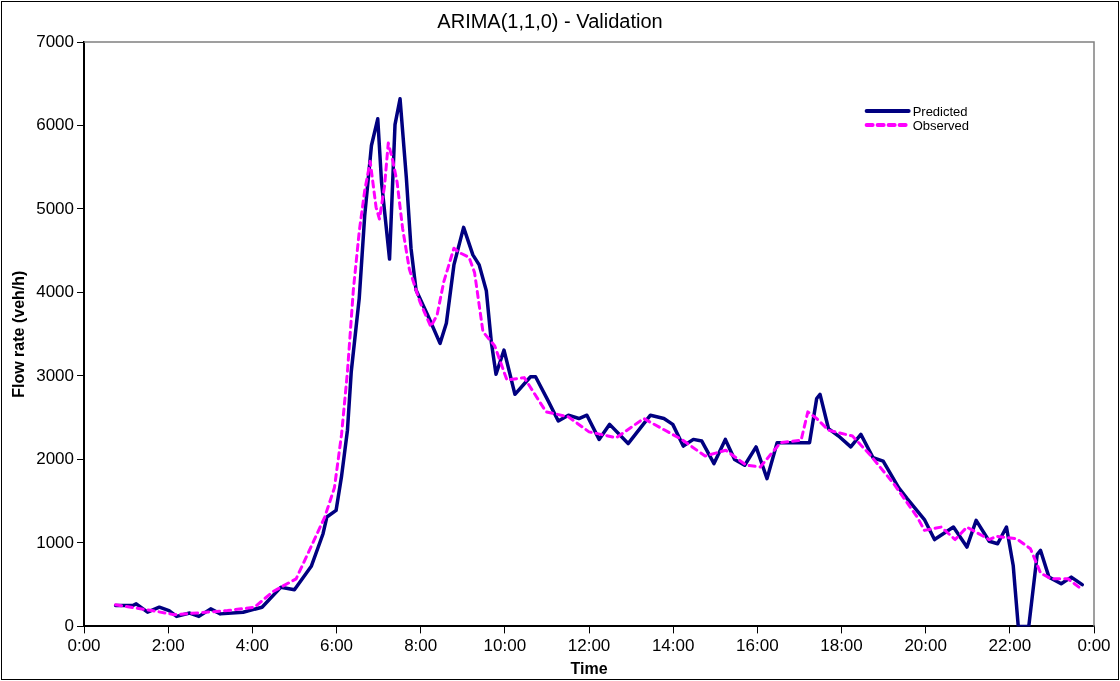 This screenshot has width=1120, height=681. Describe the element at coordinates (589, 668) in the screenshot. I see `x-axis-title: Time` at that location.